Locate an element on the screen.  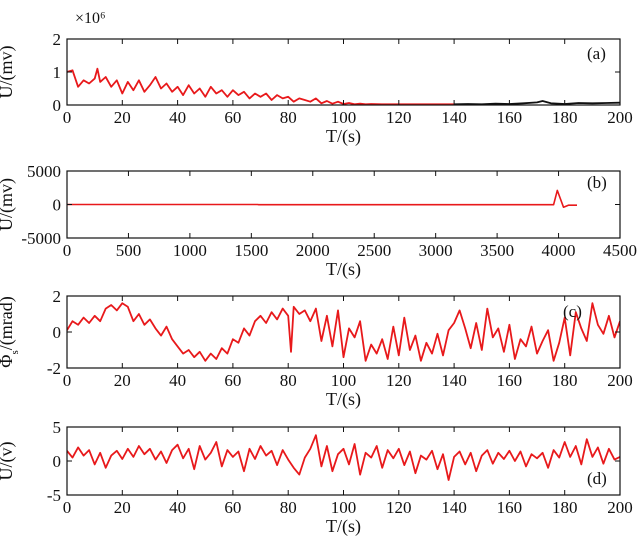
panel-c-ytick-label: 2 is located at coordinates (57, 296).